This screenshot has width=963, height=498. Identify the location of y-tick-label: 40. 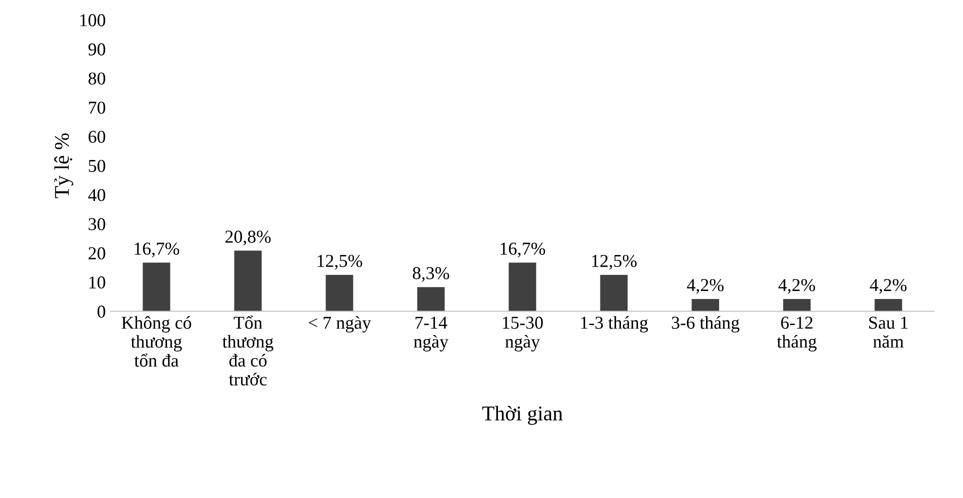
(97, 195).